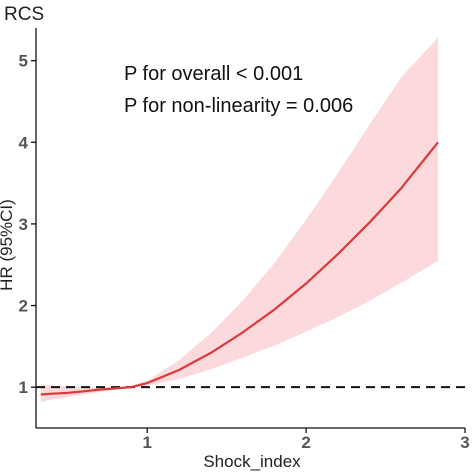 The height and width of the screenshot is (473, 474). I want to click on y-tick-label-3: 3, so click(23, 224).